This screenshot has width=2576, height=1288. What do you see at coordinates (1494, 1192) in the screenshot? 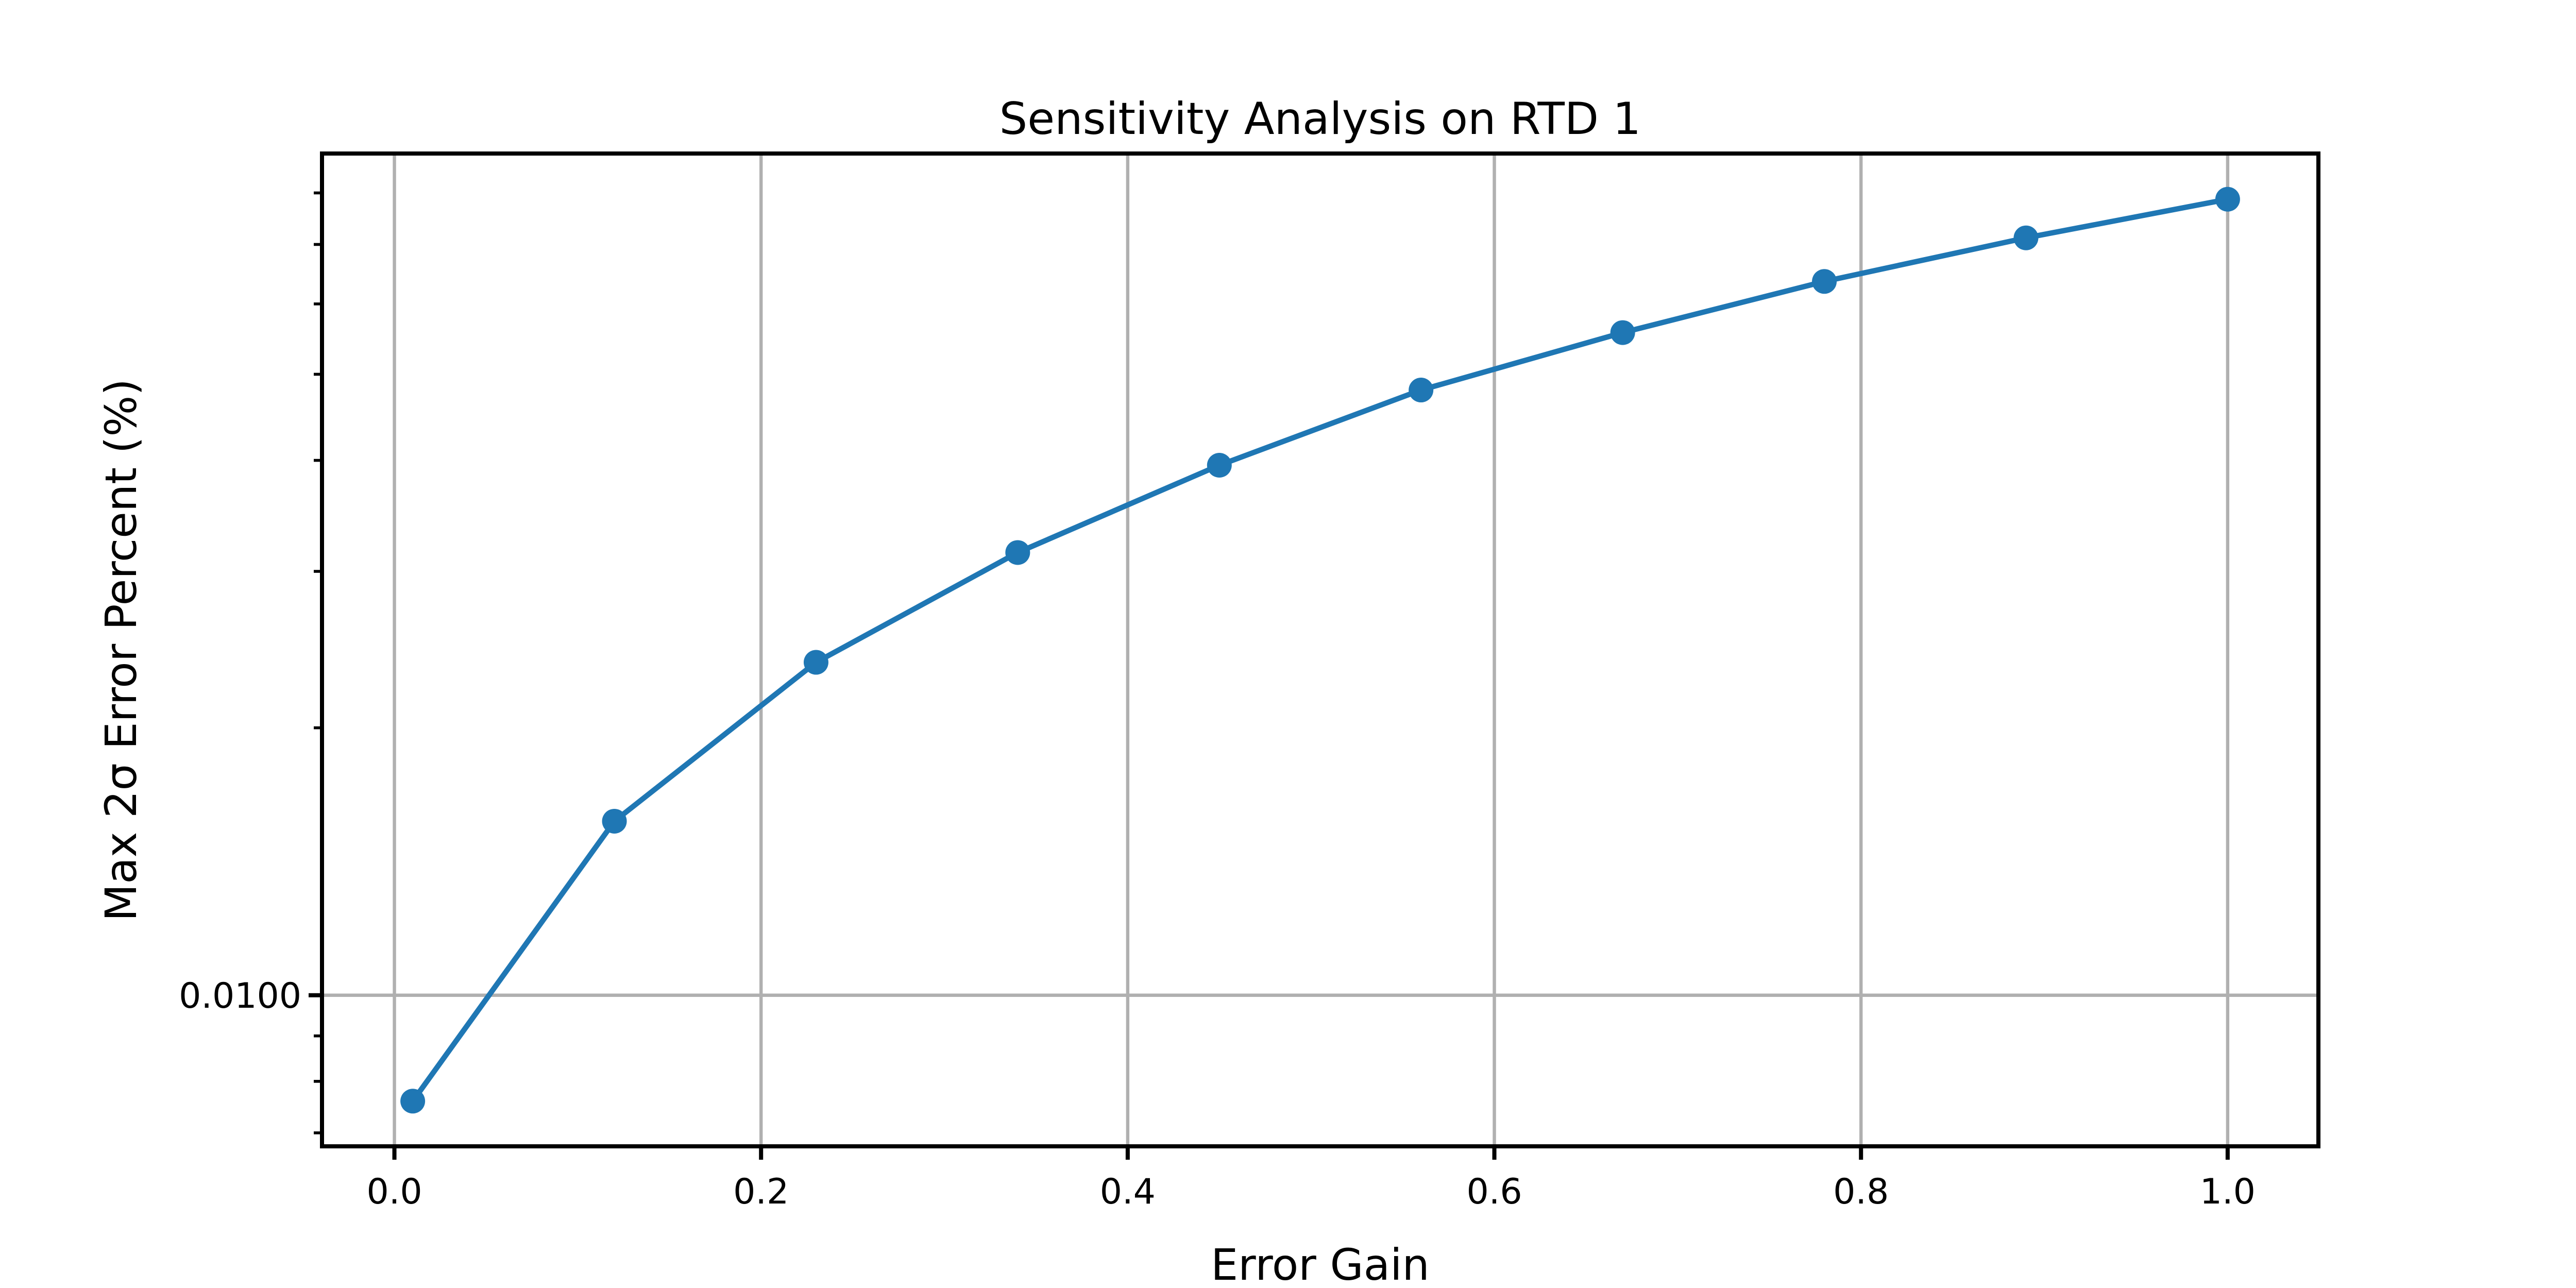
I see `x-tick-label: 0.6` at bounding box center [1494, 1192].